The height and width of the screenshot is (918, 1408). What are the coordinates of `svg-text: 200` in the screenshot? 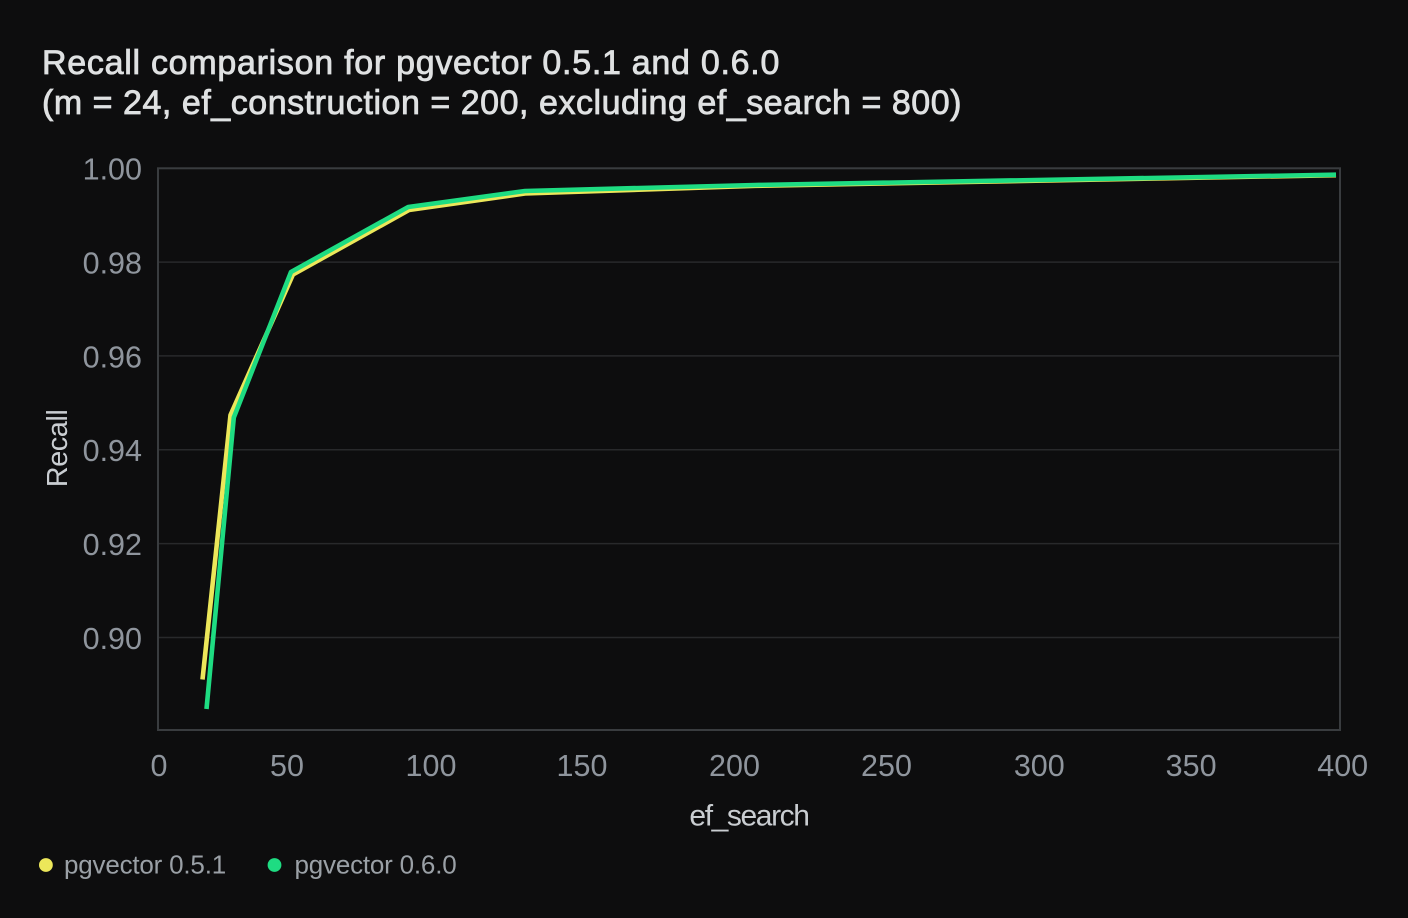 It's located at (734, 766).